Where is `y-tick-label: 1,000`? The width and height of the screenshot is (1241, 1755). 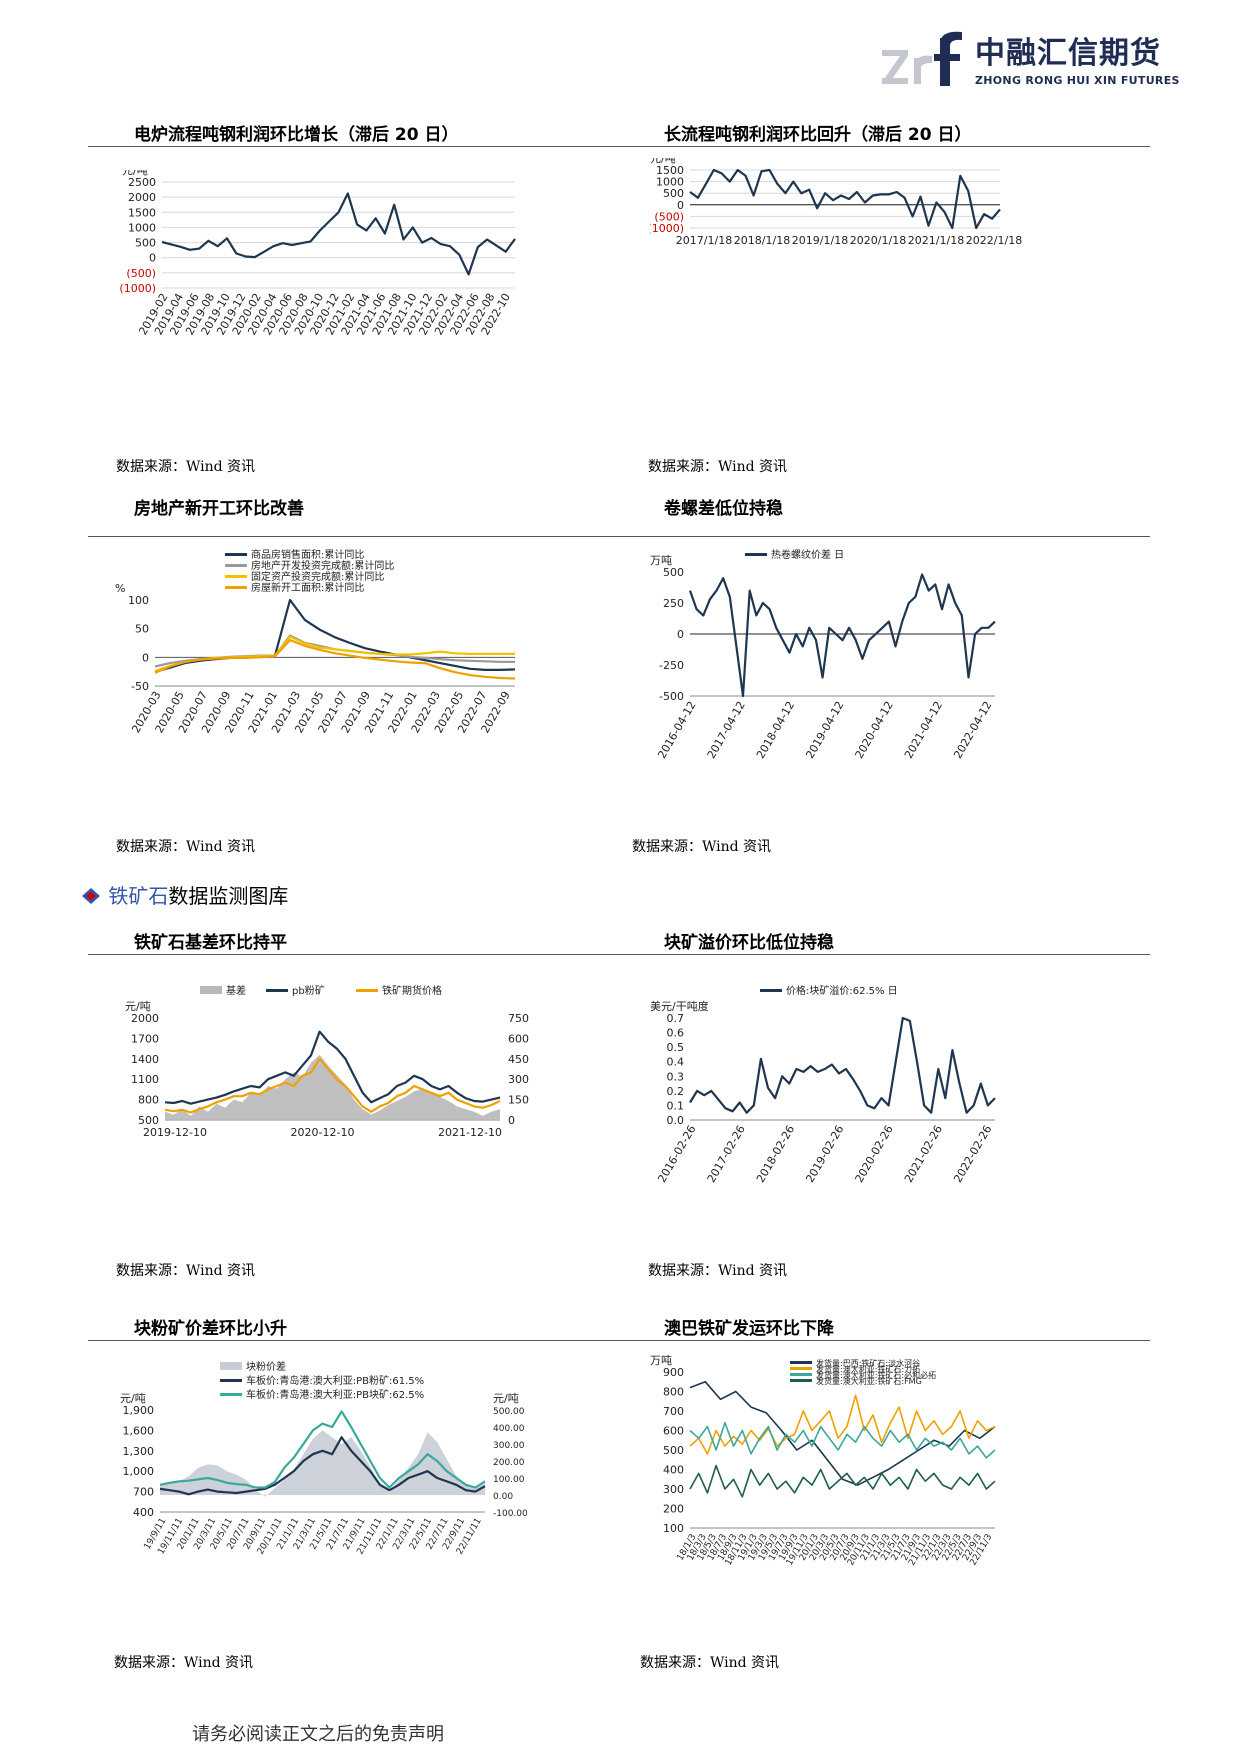
y-tick-label: 1,000 is located at coordinates (139, 1471).